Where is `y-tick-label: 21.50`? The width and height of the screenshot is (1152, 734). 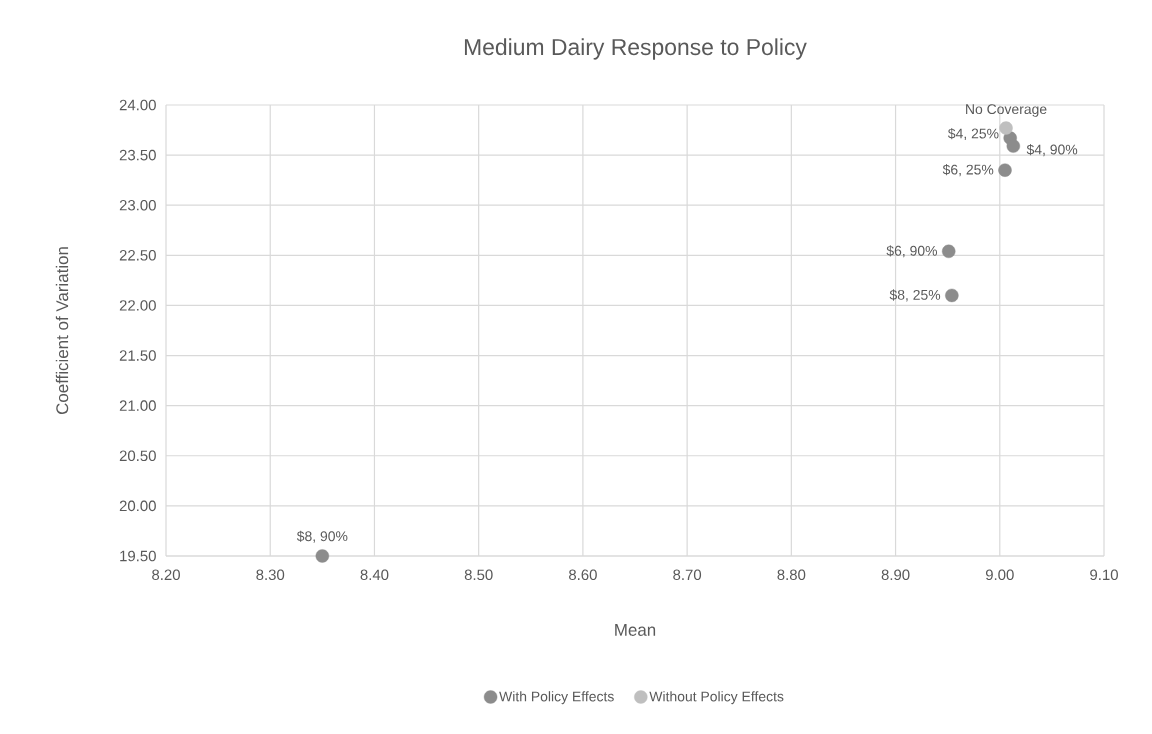 y-tick-label: 21.50 is located at coordinates (137, 355).